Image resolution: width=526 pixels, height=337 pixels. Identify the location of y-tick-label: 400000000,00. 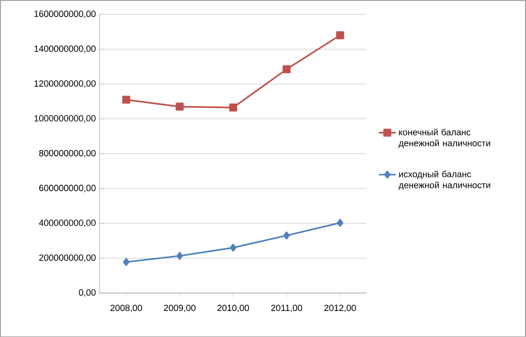
(67, 223).